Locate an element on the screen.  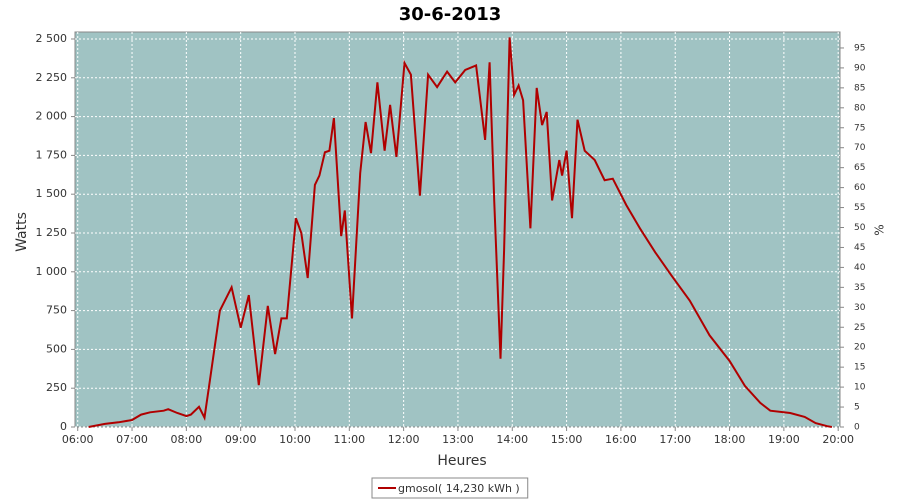
y2-tick-label: 95 is located at coordinates (859, 48).